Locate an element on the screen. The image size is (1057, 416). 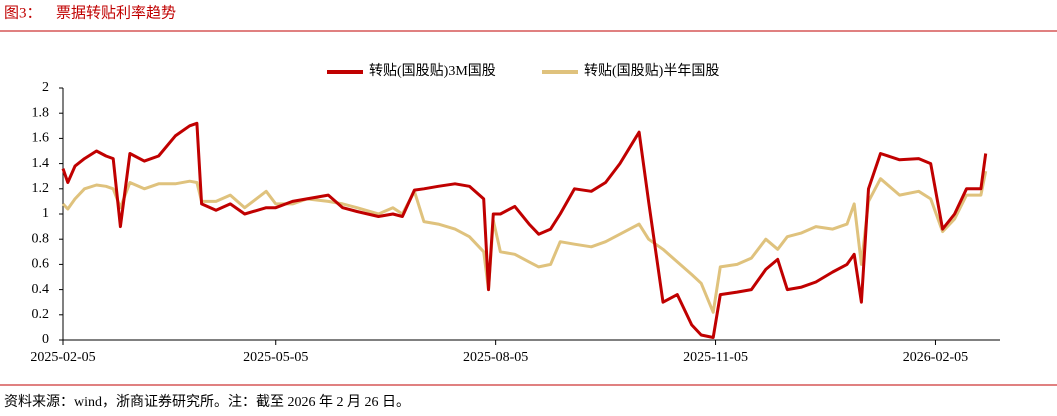
y-tick-label: 0 is located at coordinates (45, 339).